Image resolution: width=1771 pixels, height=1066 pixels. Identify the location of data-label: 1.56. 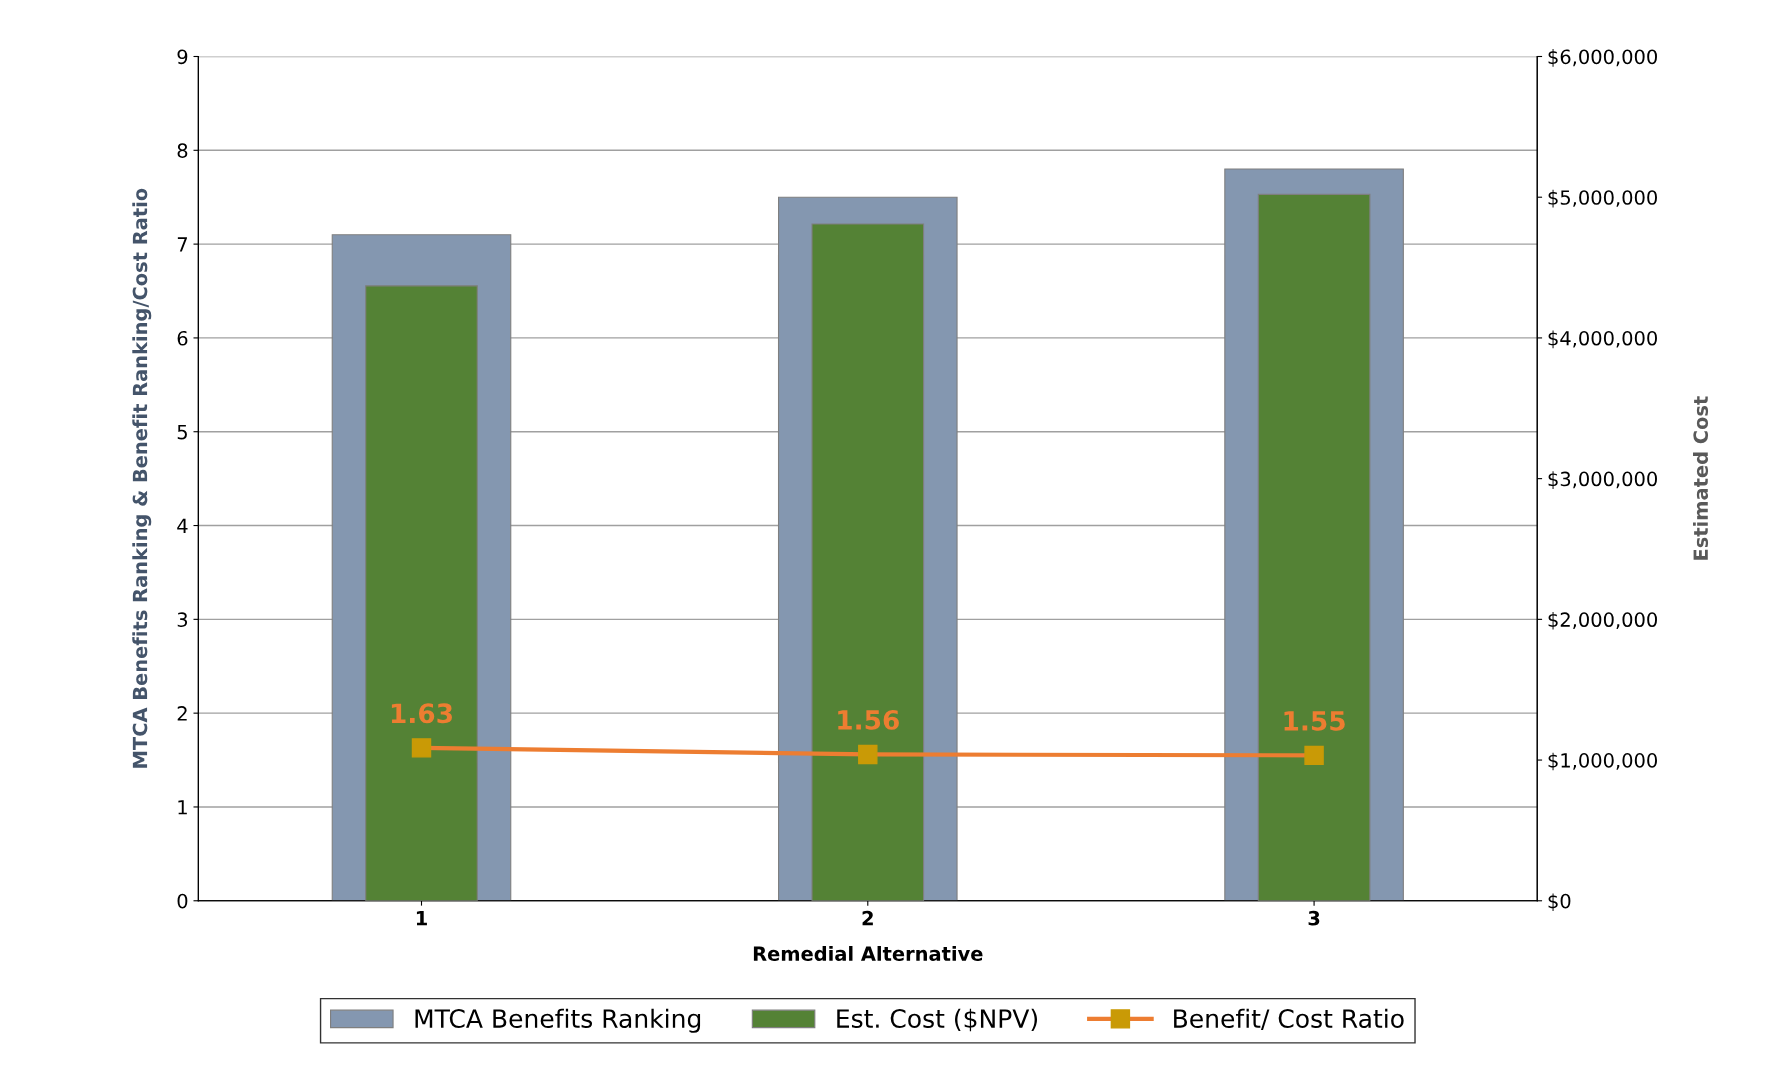
(868, 719).